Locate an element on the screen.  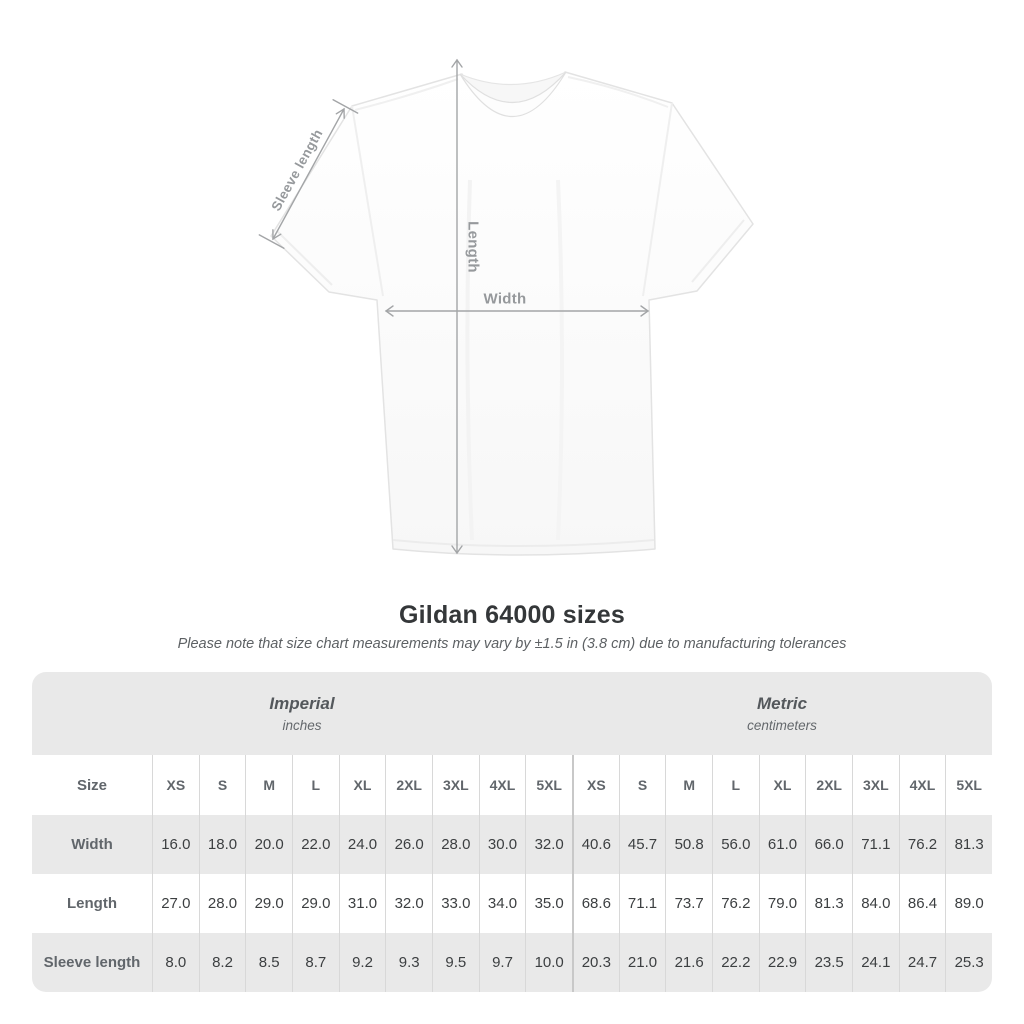
imperial-section-header: Imperial inches is located at coordinates (302, 713).